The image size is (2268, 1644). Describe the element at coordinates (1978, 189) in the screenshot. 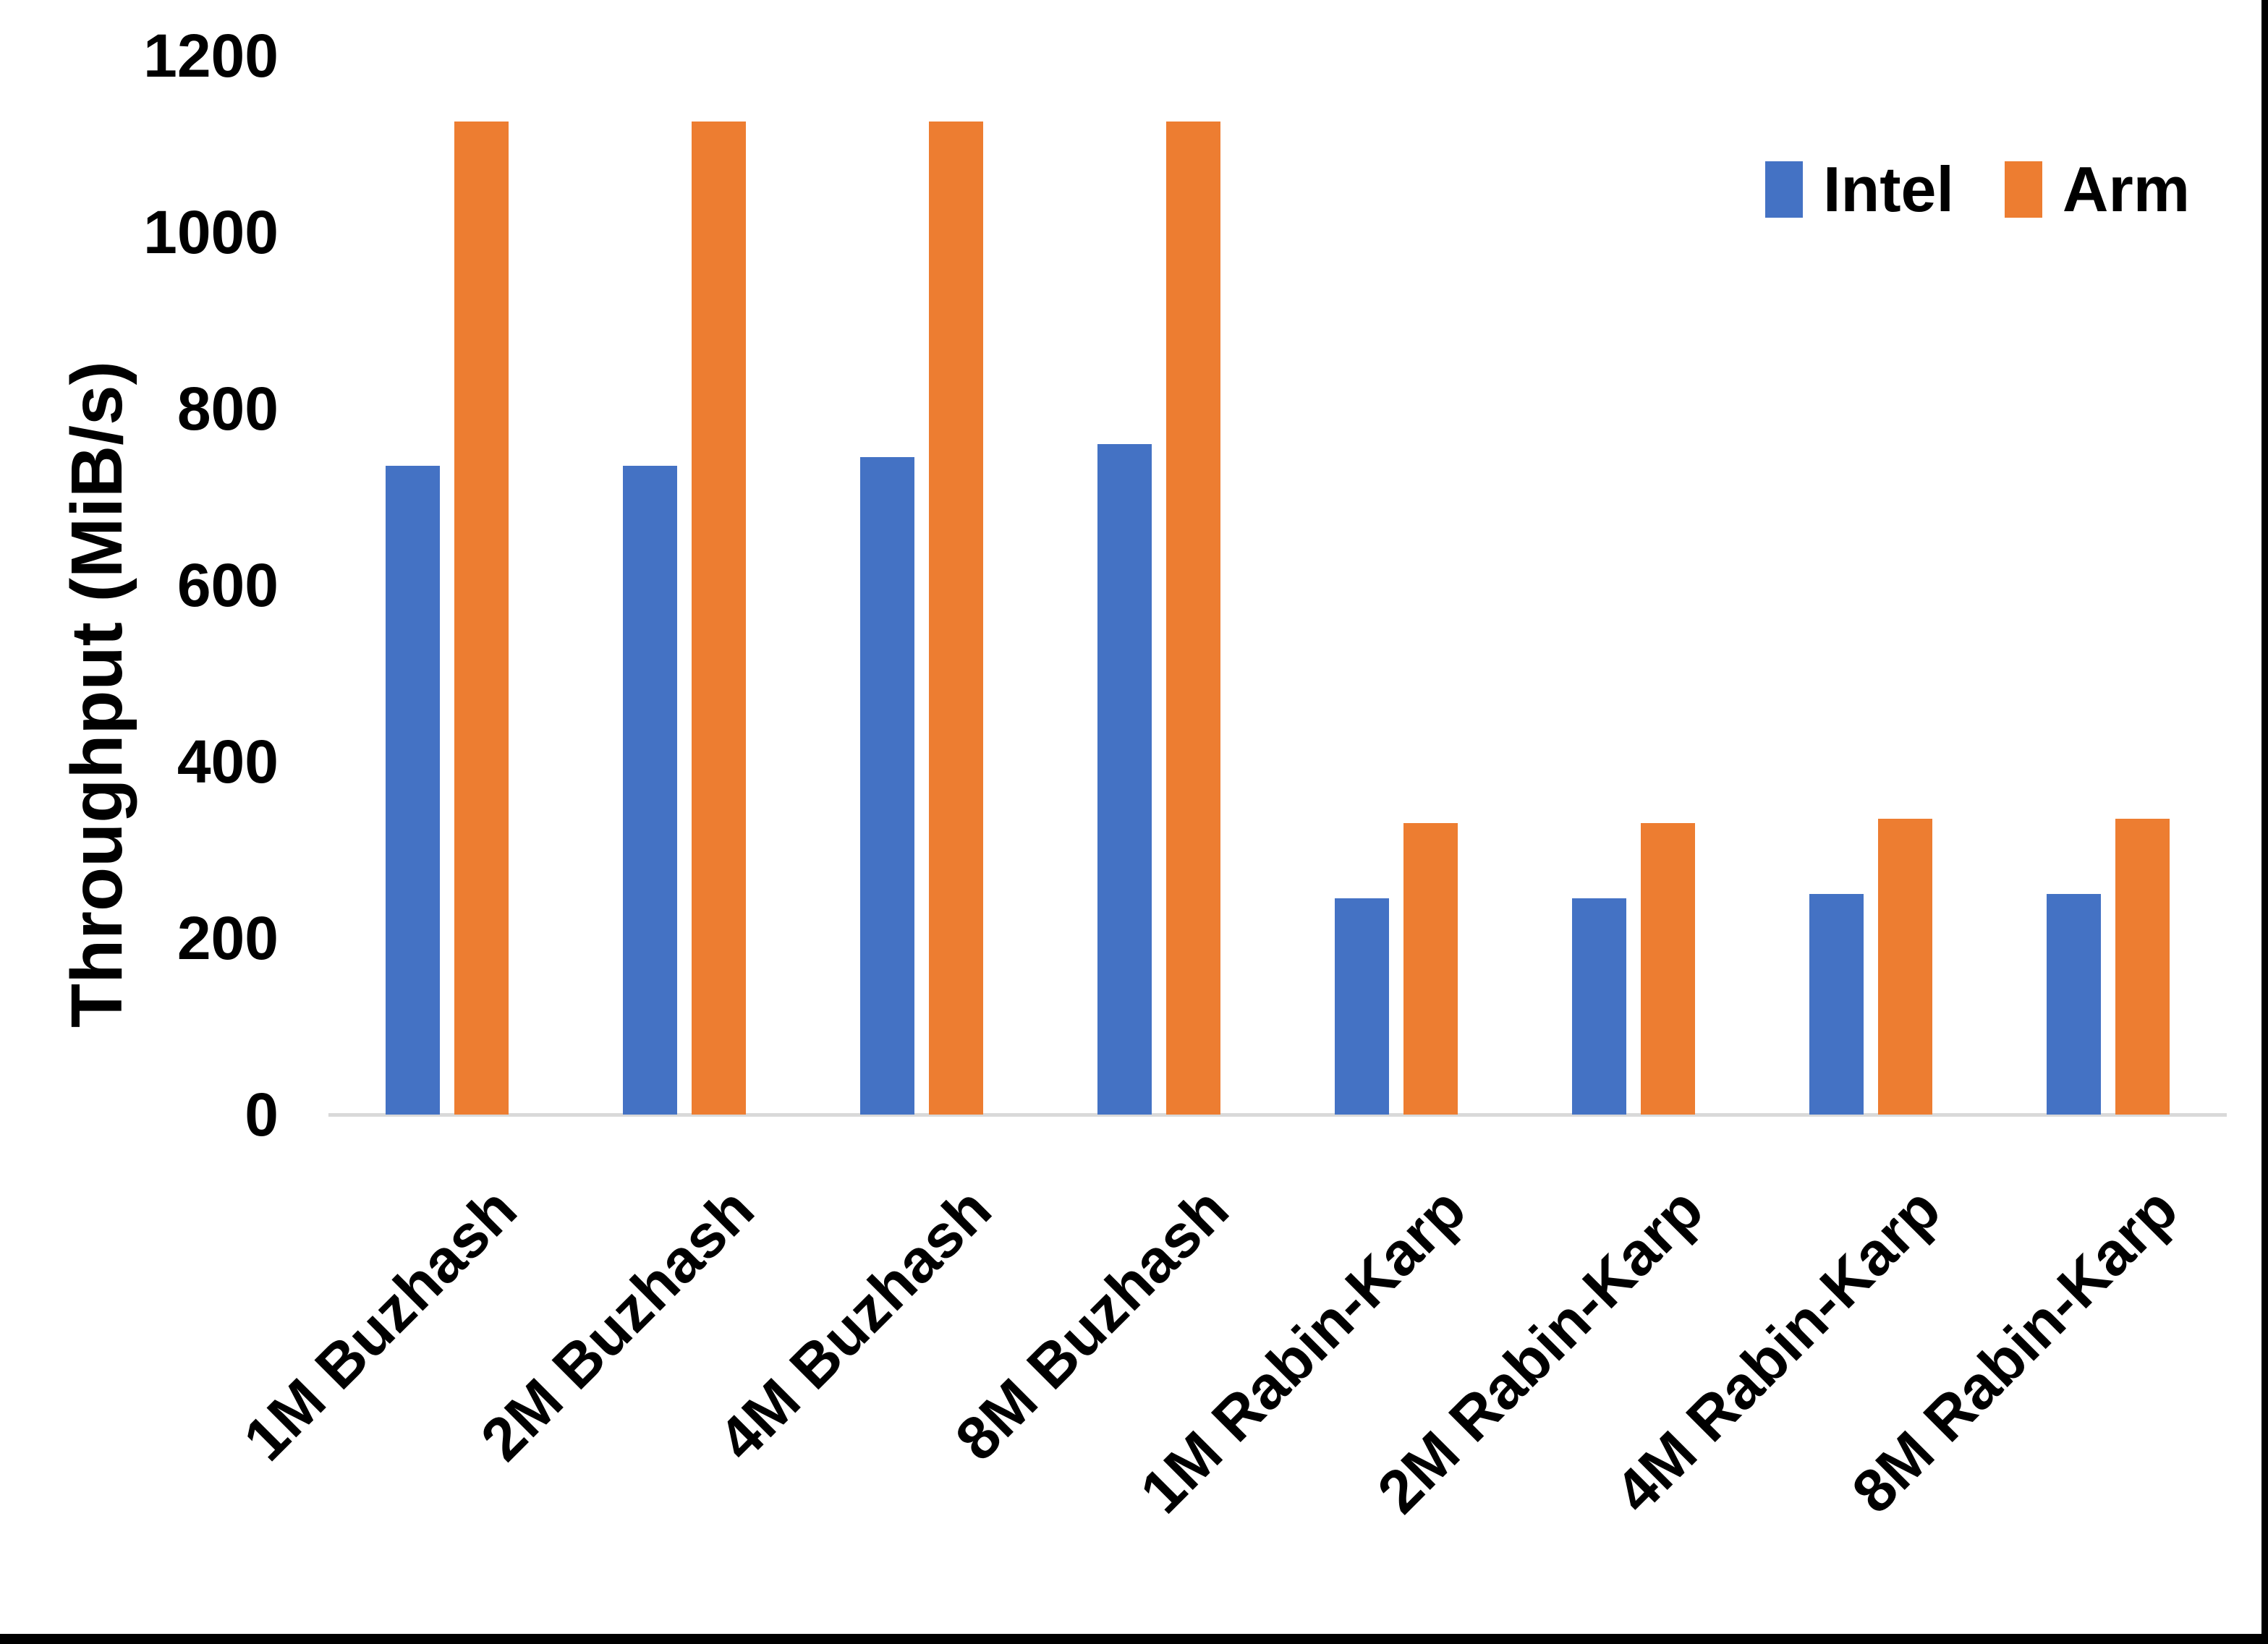

I see `legend: Intel Arm` at that location.